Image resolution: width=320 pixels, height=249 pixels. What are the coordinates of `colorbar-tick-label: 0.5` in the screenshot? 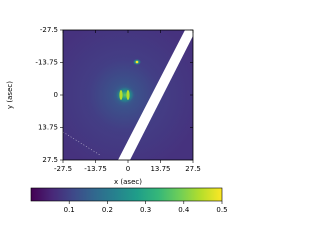 It's located at (221, 210).